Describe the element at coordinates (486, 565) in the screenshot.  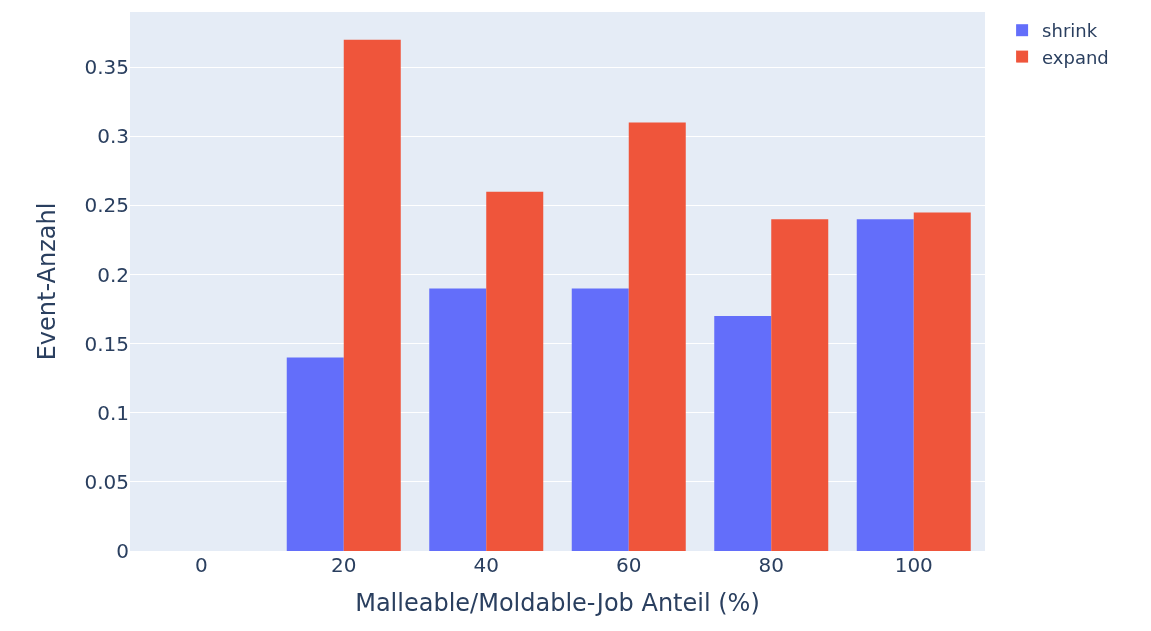
I see `x-tick-label: 40` at that location.